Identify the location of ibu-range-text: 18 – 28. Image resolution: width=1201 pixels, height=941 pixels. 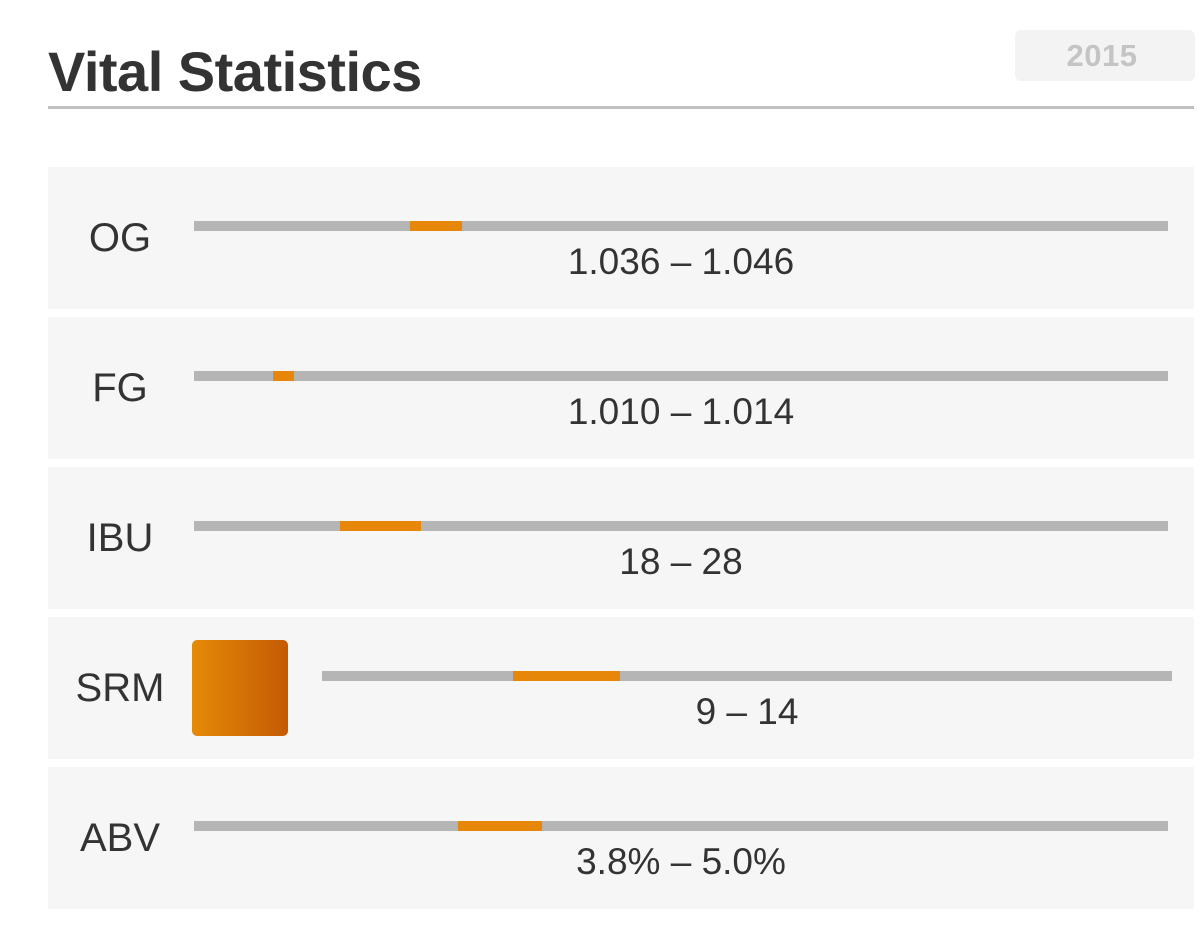
(681, 561).